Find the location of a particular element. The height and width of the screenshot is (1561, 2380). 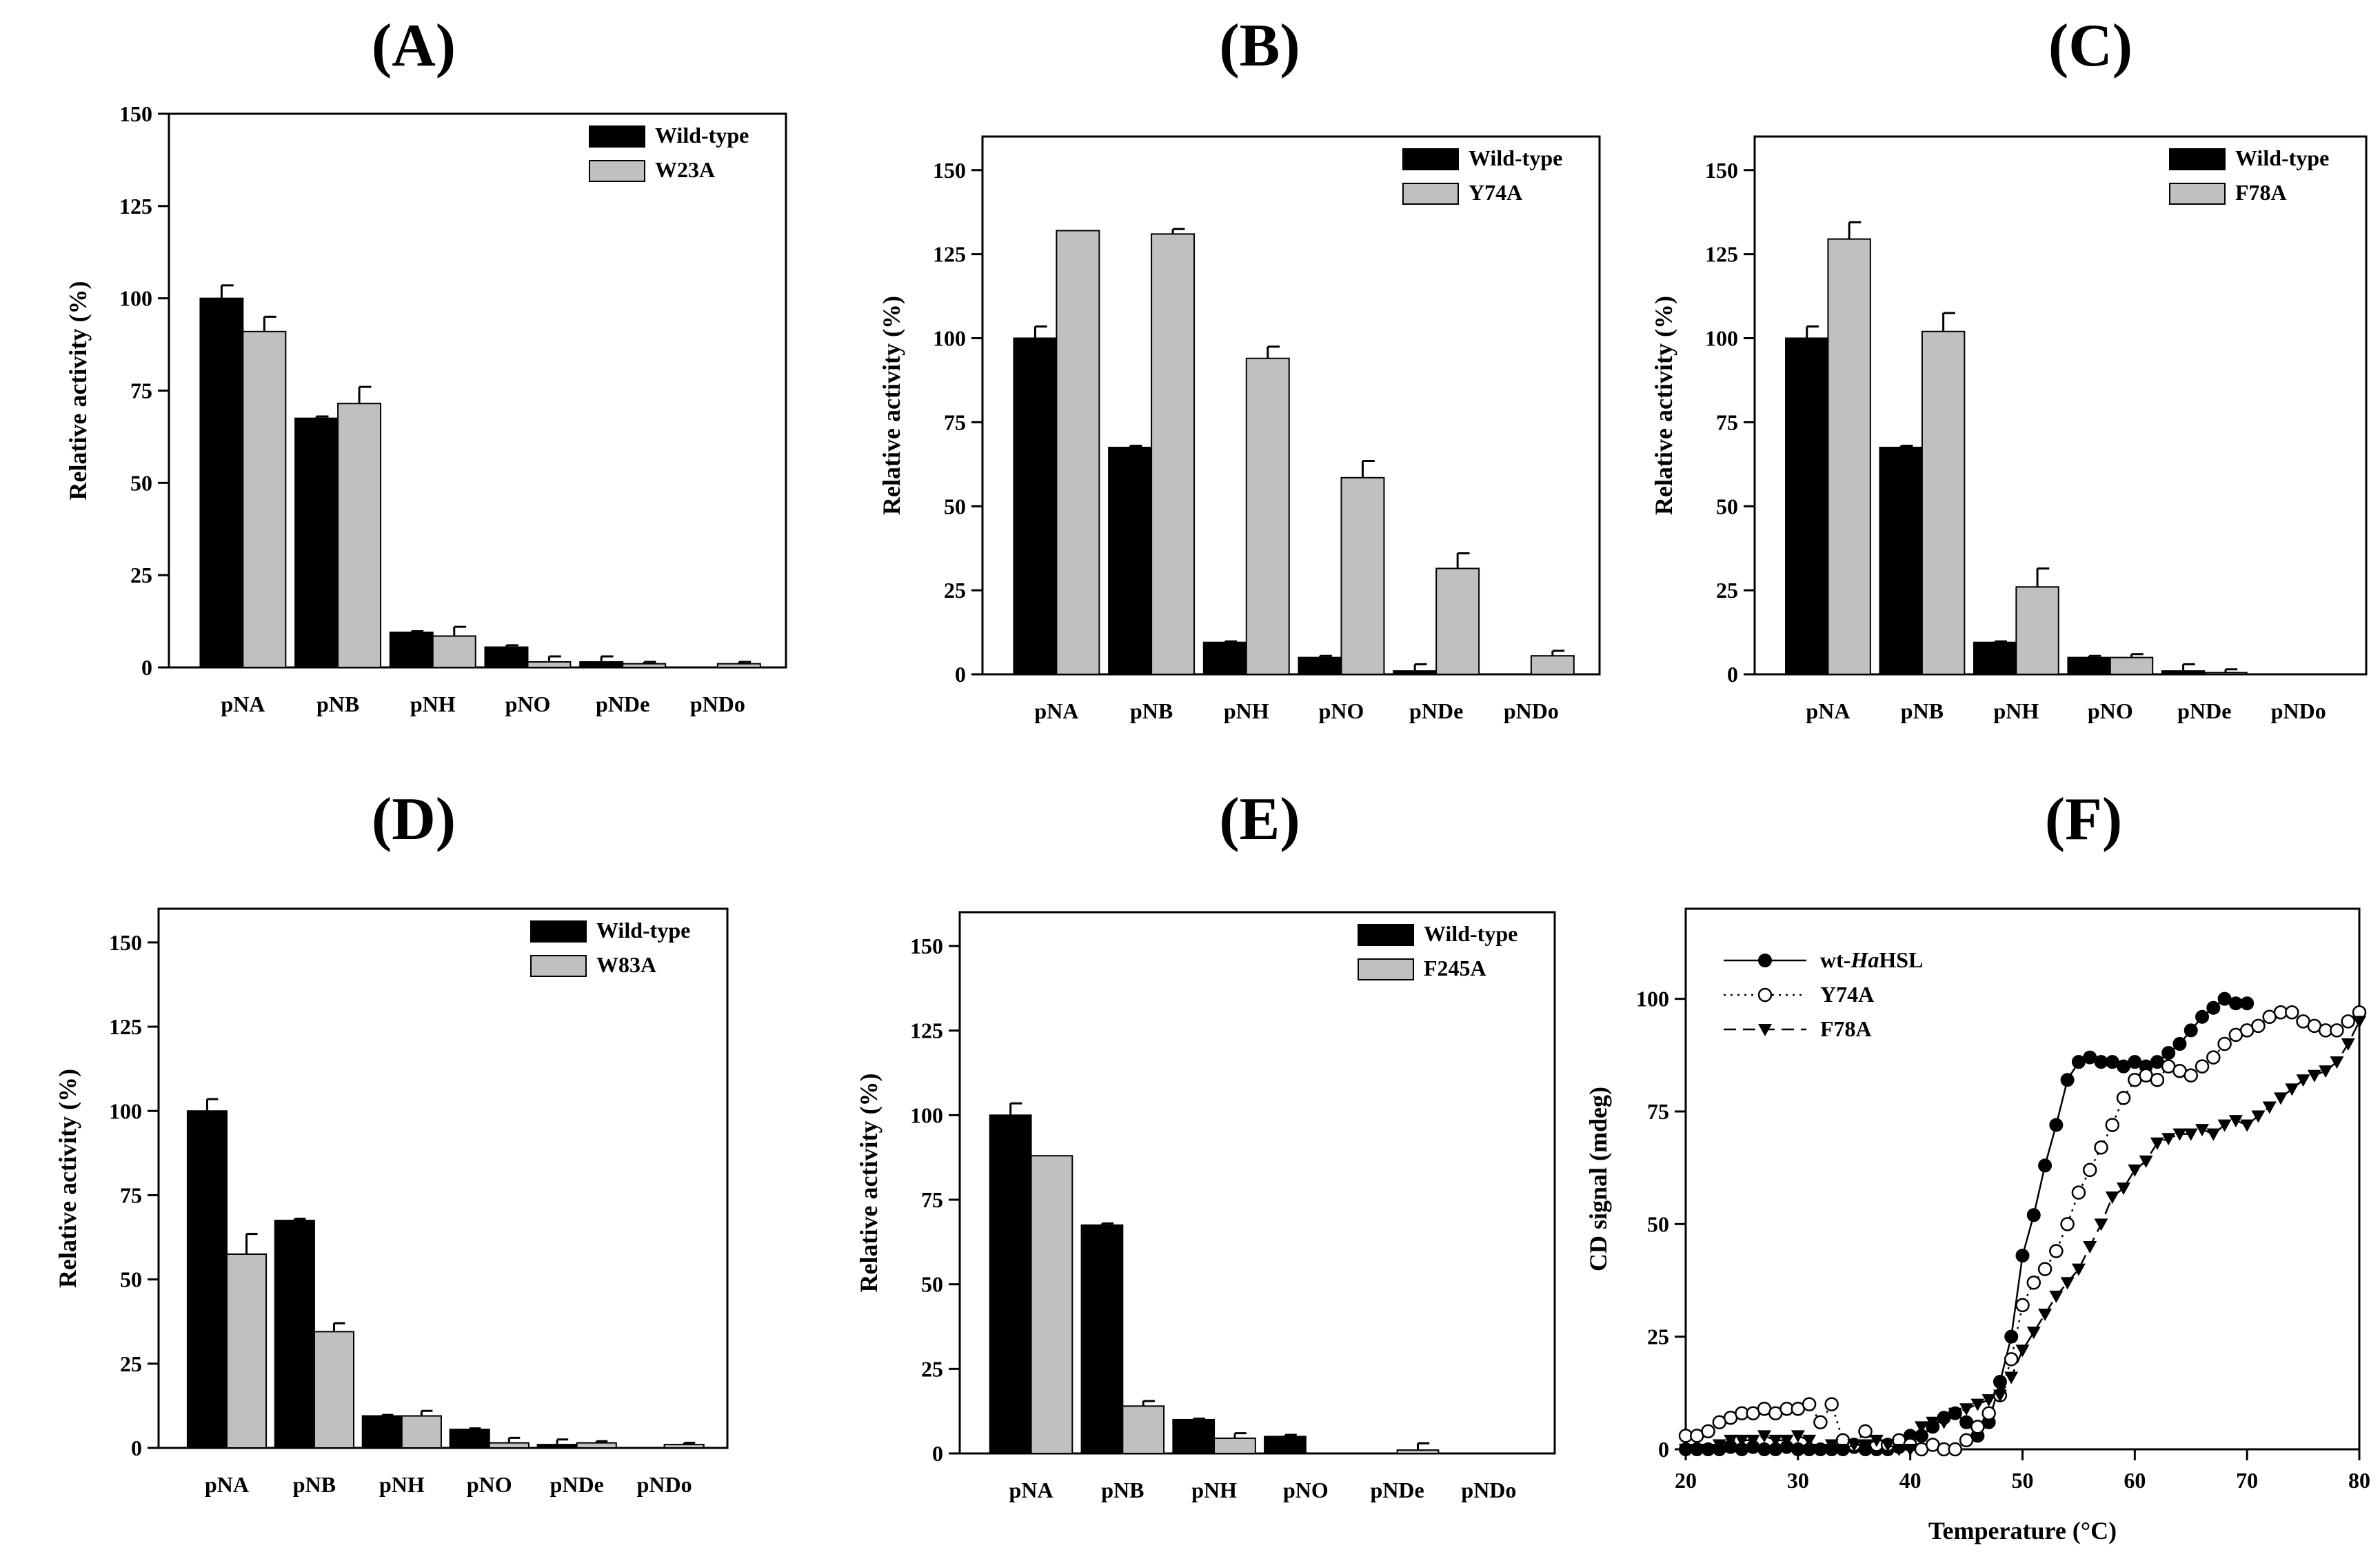

panel-title: (A) is located at coordinates (414, 46).